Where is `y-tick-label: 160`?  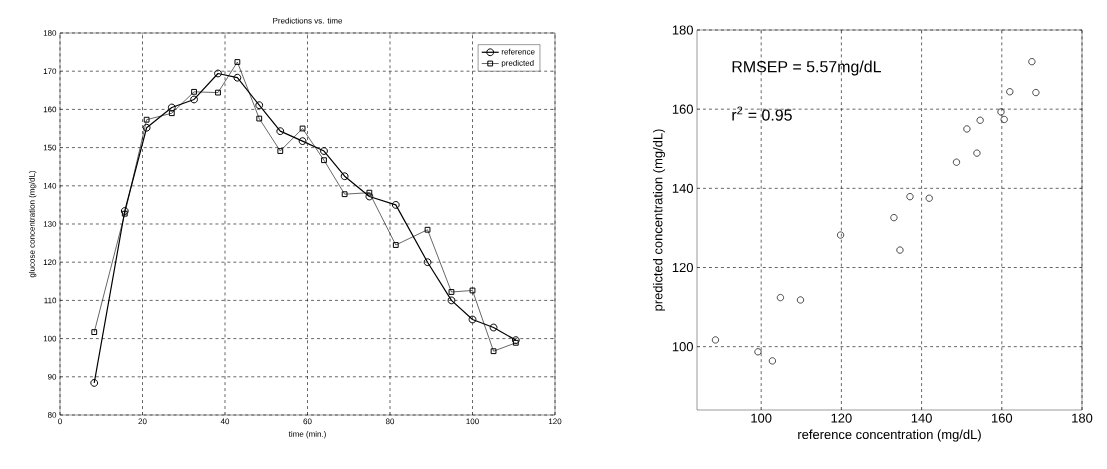
y-tick-label: 160 is located at coordinates (682, 109).